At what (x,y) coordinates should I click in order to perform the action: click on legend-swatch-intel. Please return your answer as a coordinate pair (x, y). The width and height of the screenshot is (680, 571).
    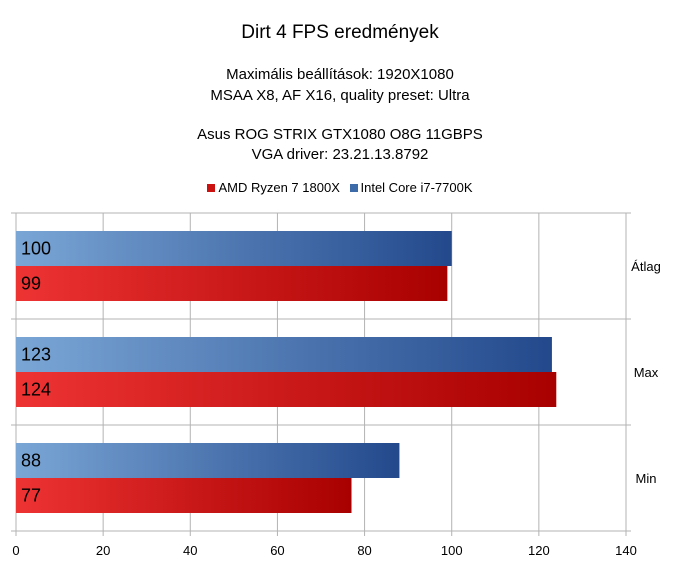
    Looking at the image, I should click on (353, 188).